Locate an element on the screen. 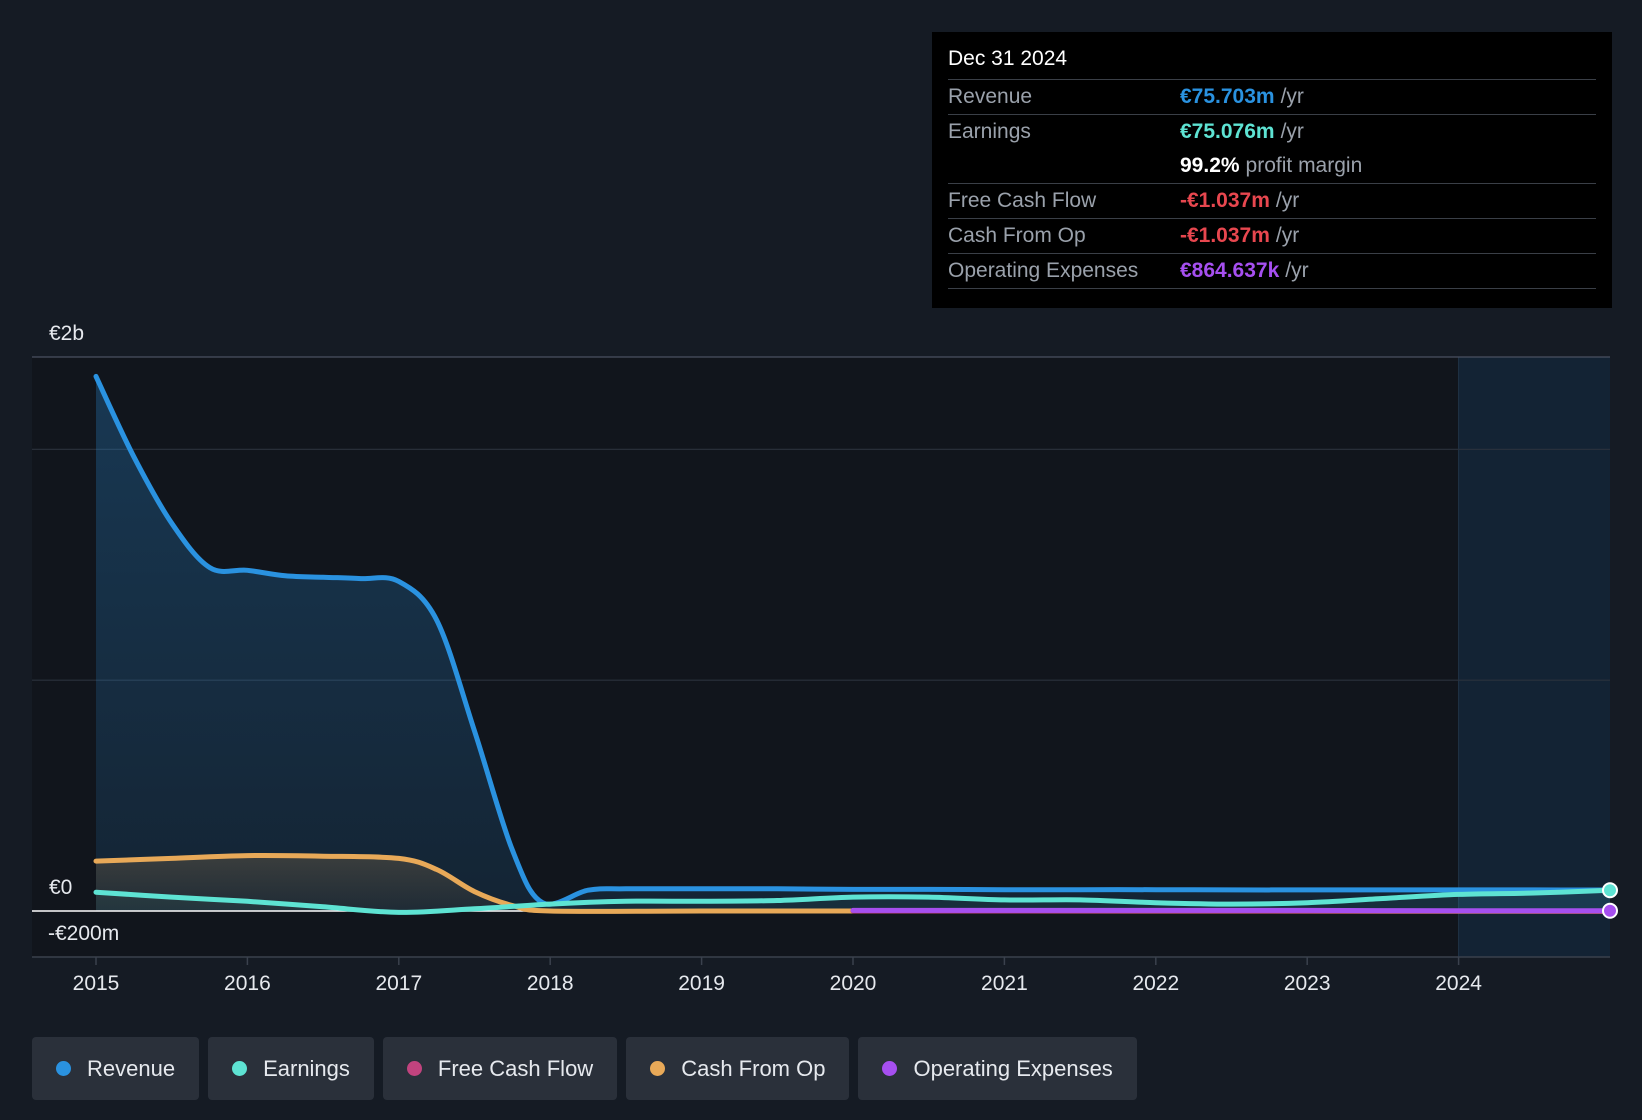 The height and width of the screenshot is (1120, 1642). x-tick-label: 2024 is located at coordinates (1458, 983).